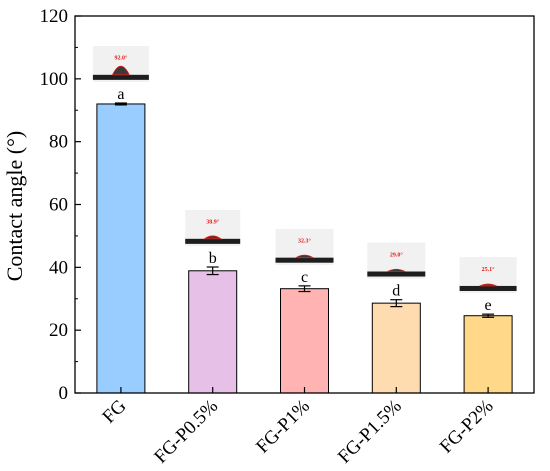 The image size is (550, 471). What do you see at coordinates (305, 241) in the screenshot?
I see `inset-angle-label: 32.3°` at bounding box center [305, 241].